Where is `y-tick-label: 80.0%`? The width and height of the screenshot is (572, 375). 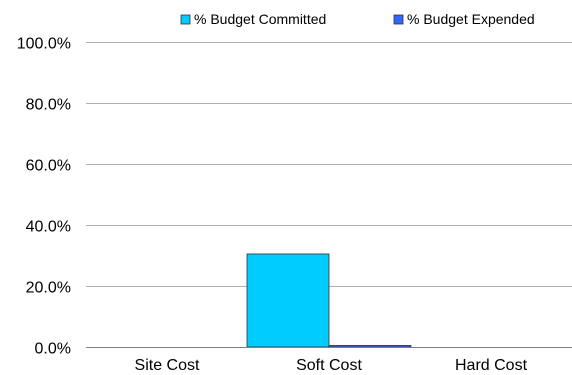
y-tick-label: 80.0% is located at coordinates (48, 105).